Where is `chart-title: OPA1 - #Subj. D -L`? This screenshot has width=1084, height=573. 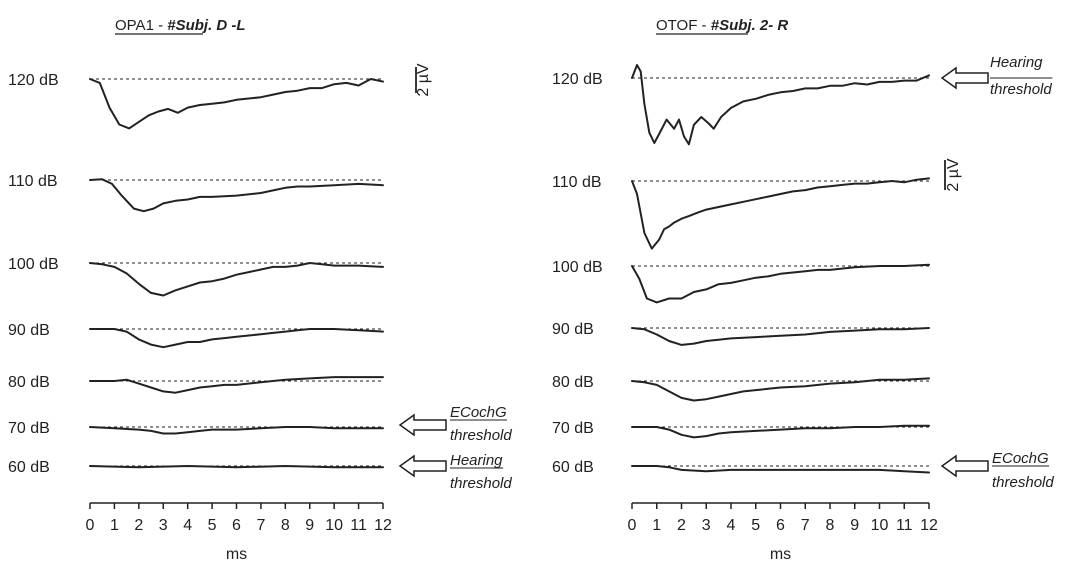
chart-title: OPA1 - #Subj. D -L is located at coordinates (180, 25).